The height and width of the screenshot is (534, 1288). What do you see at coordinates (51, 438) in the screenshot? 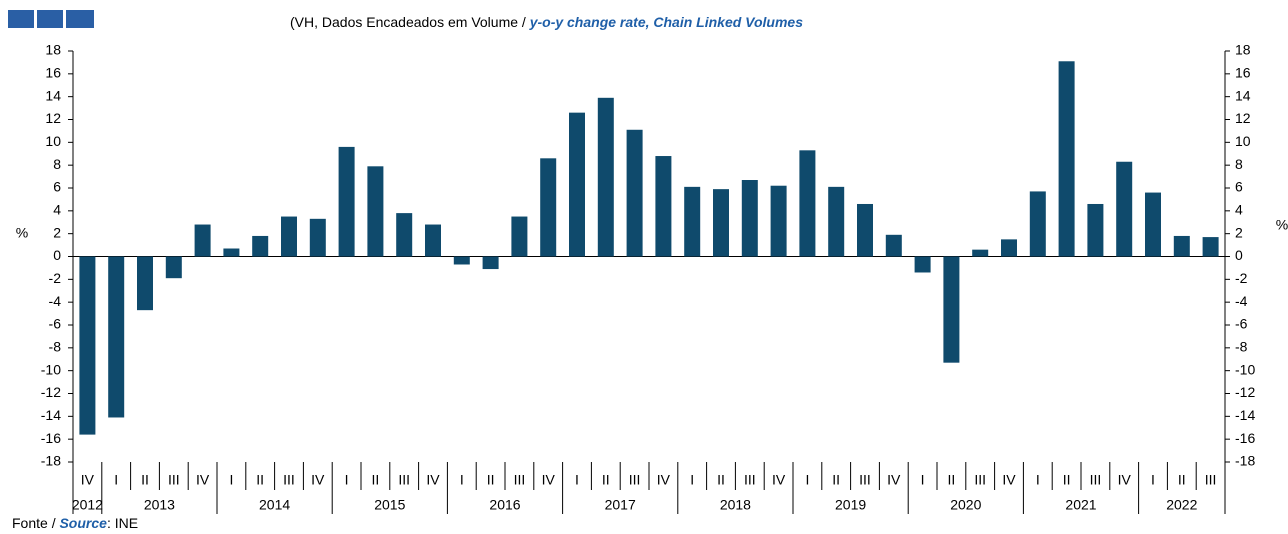
I see `y-tick-label: -16` at bounding box center [51, 438].